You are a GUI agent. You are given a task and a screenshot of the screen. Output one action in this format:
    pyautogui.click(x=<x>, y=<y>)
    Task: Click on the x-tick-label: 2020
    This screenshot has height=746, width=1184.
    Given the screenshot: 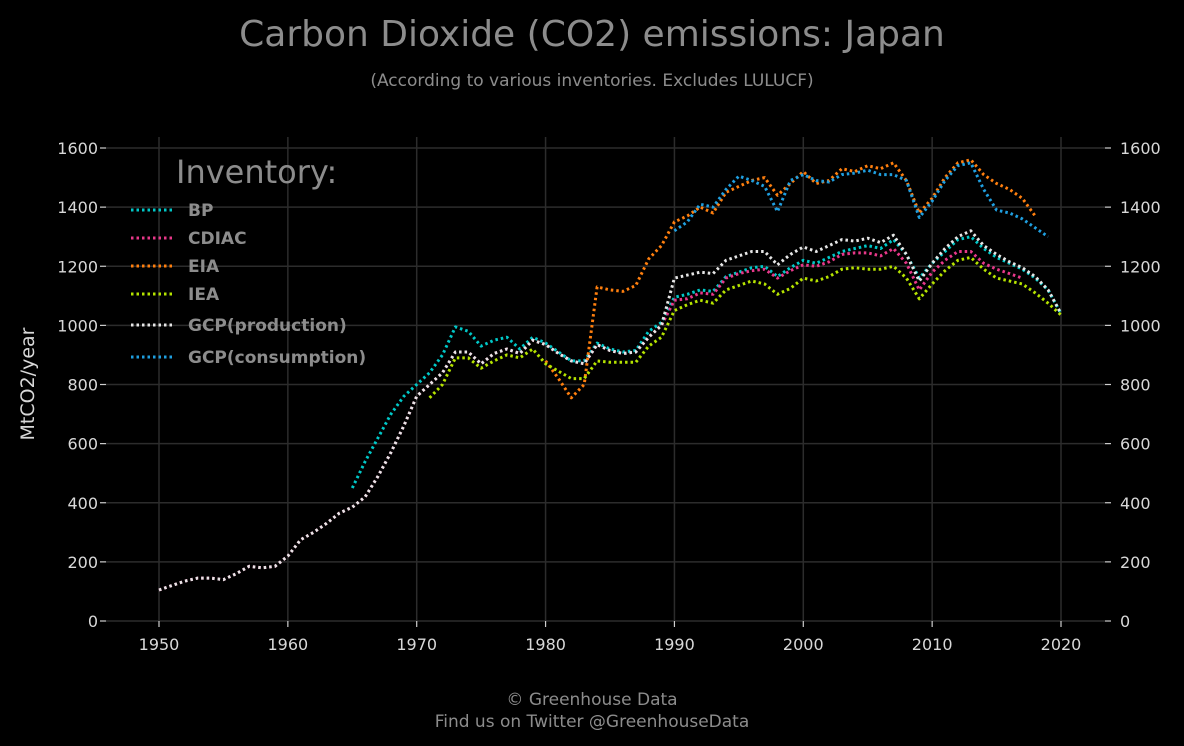 What is the action you would take?
    pyautogui.click(x=1061, y=644)
    